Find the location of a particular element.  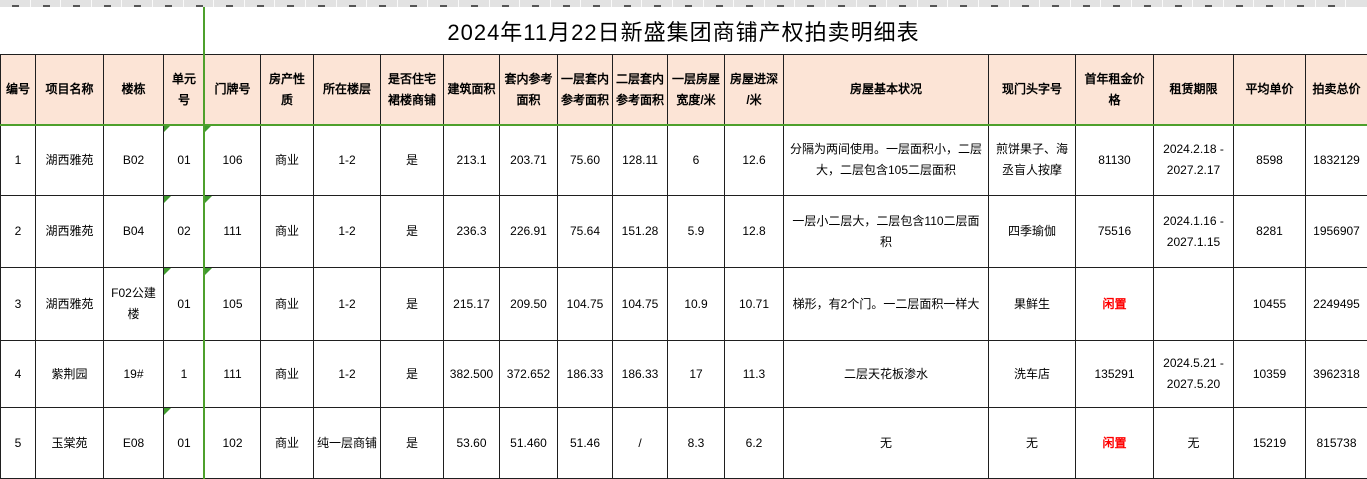

table-cell: 一层小二层大，二层包含110二层面积 is located at coordinates (886, 231).